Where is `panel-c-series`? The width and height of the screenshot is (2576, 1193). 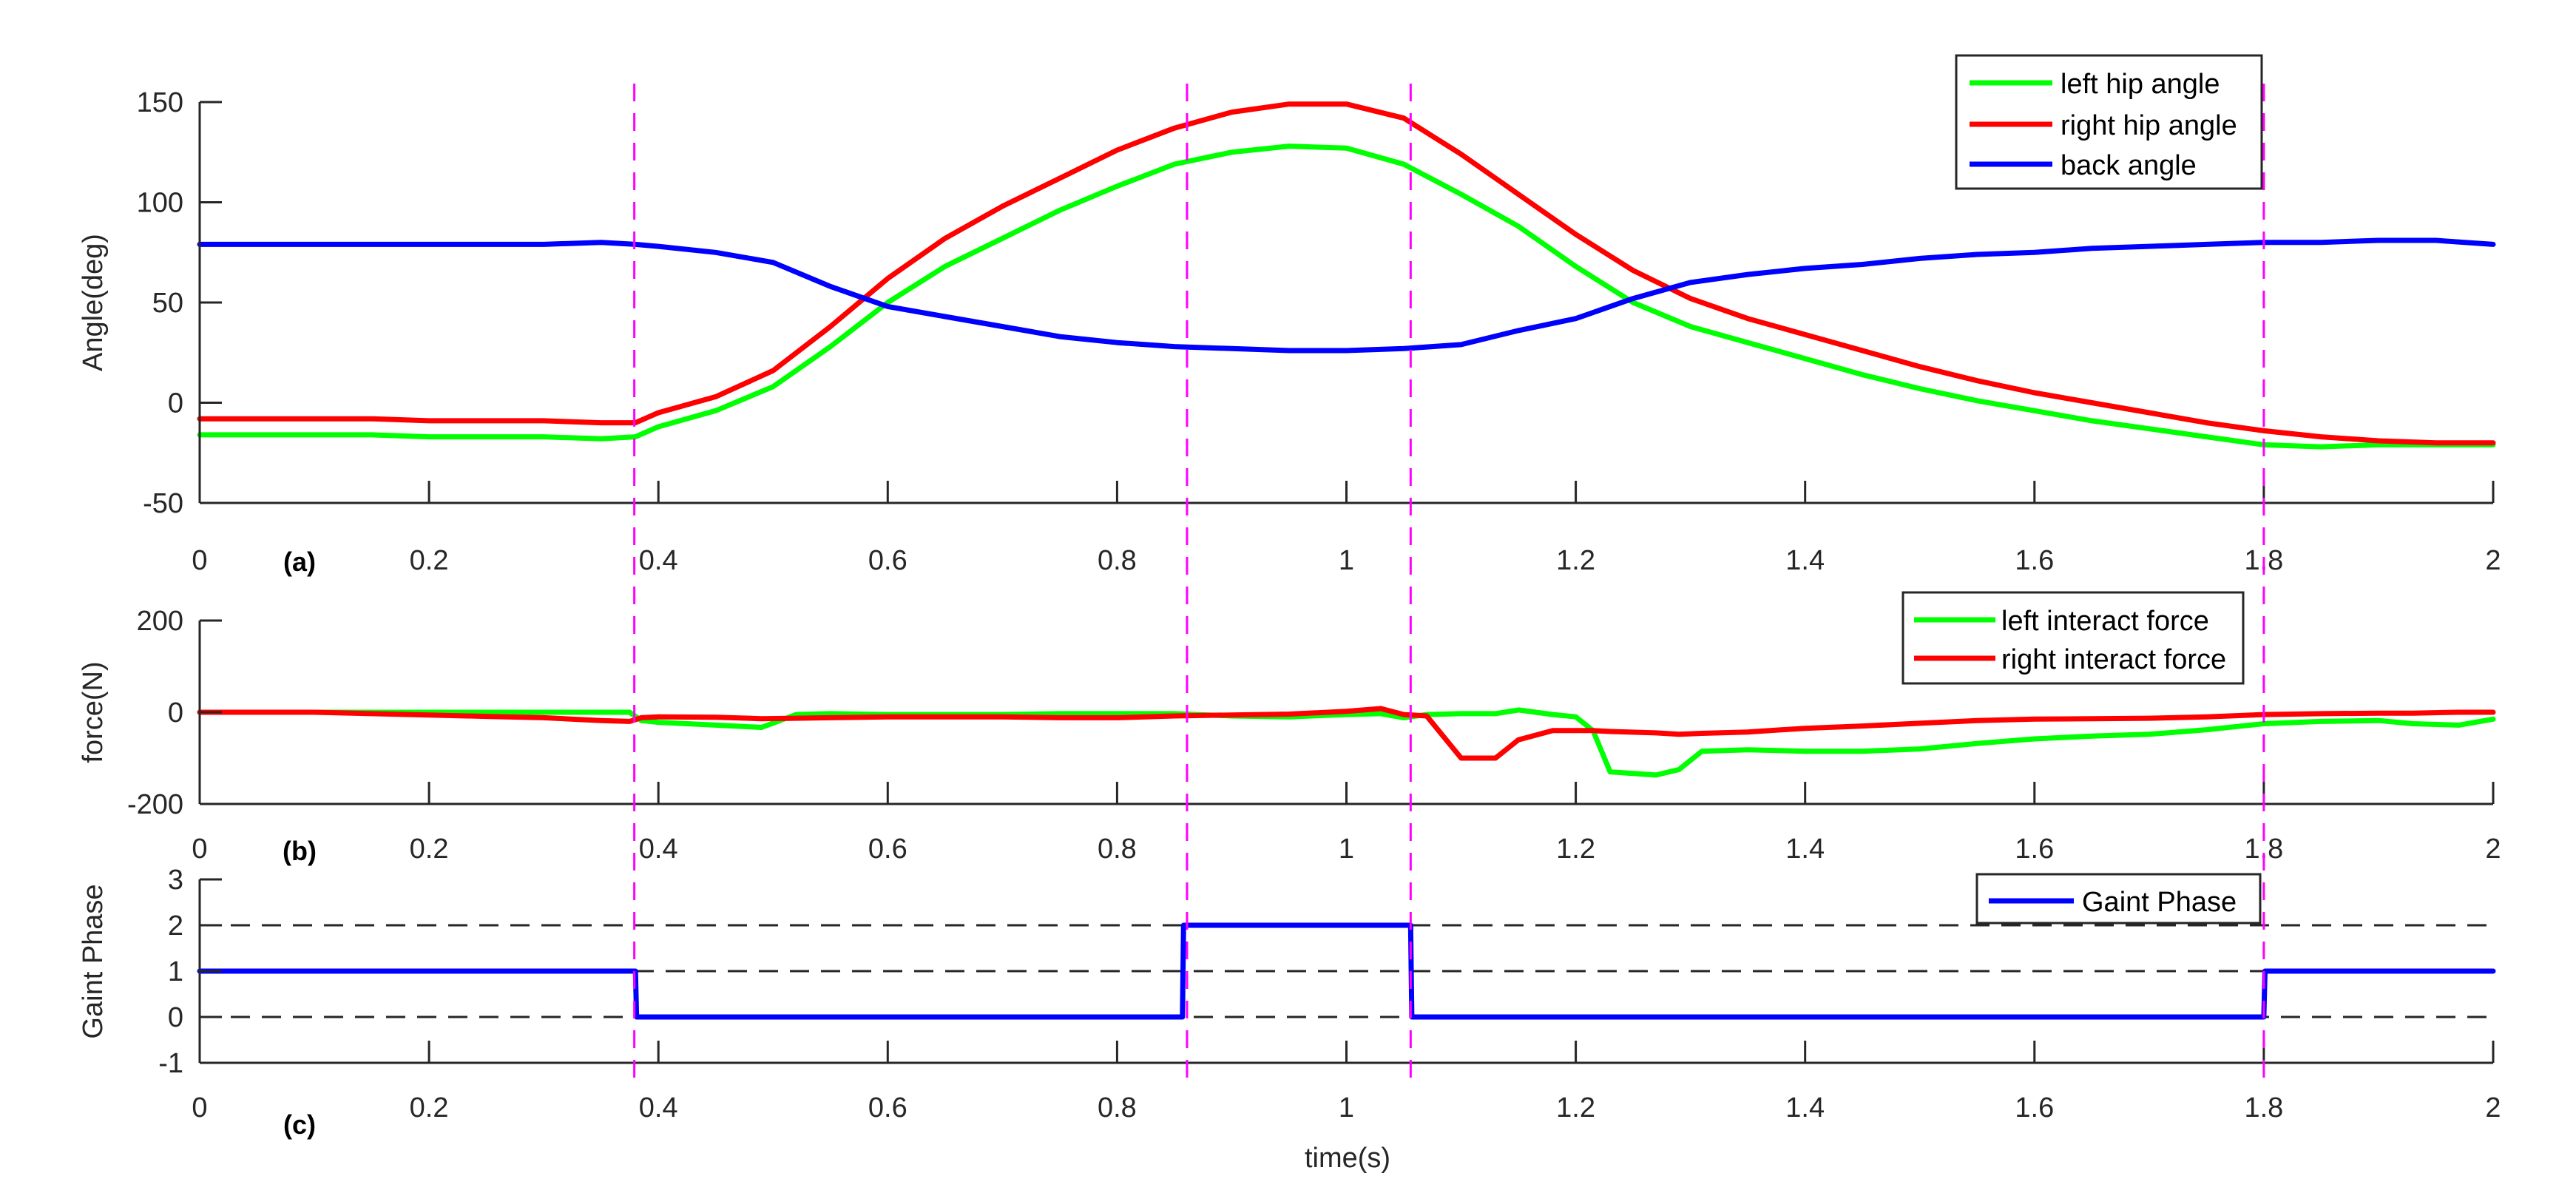
panel-c-series is located at coordinates (1346, 971).